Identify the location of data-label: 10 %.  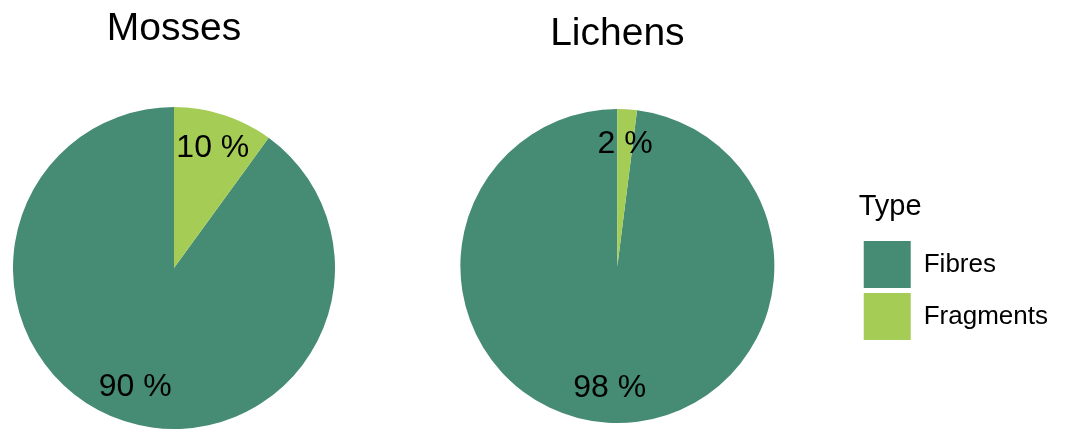
(213, 146).